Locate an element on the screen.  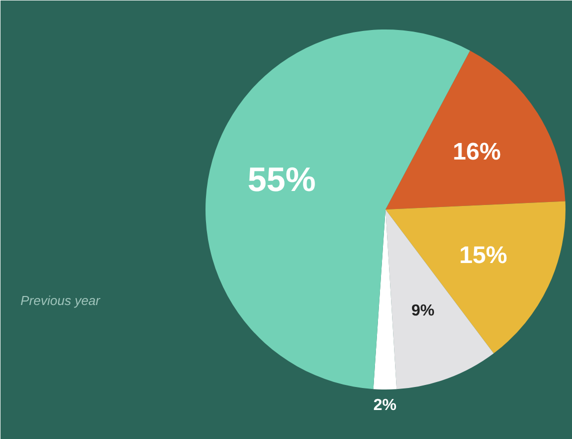
text: Previous year is located at coordinates (60, 300).